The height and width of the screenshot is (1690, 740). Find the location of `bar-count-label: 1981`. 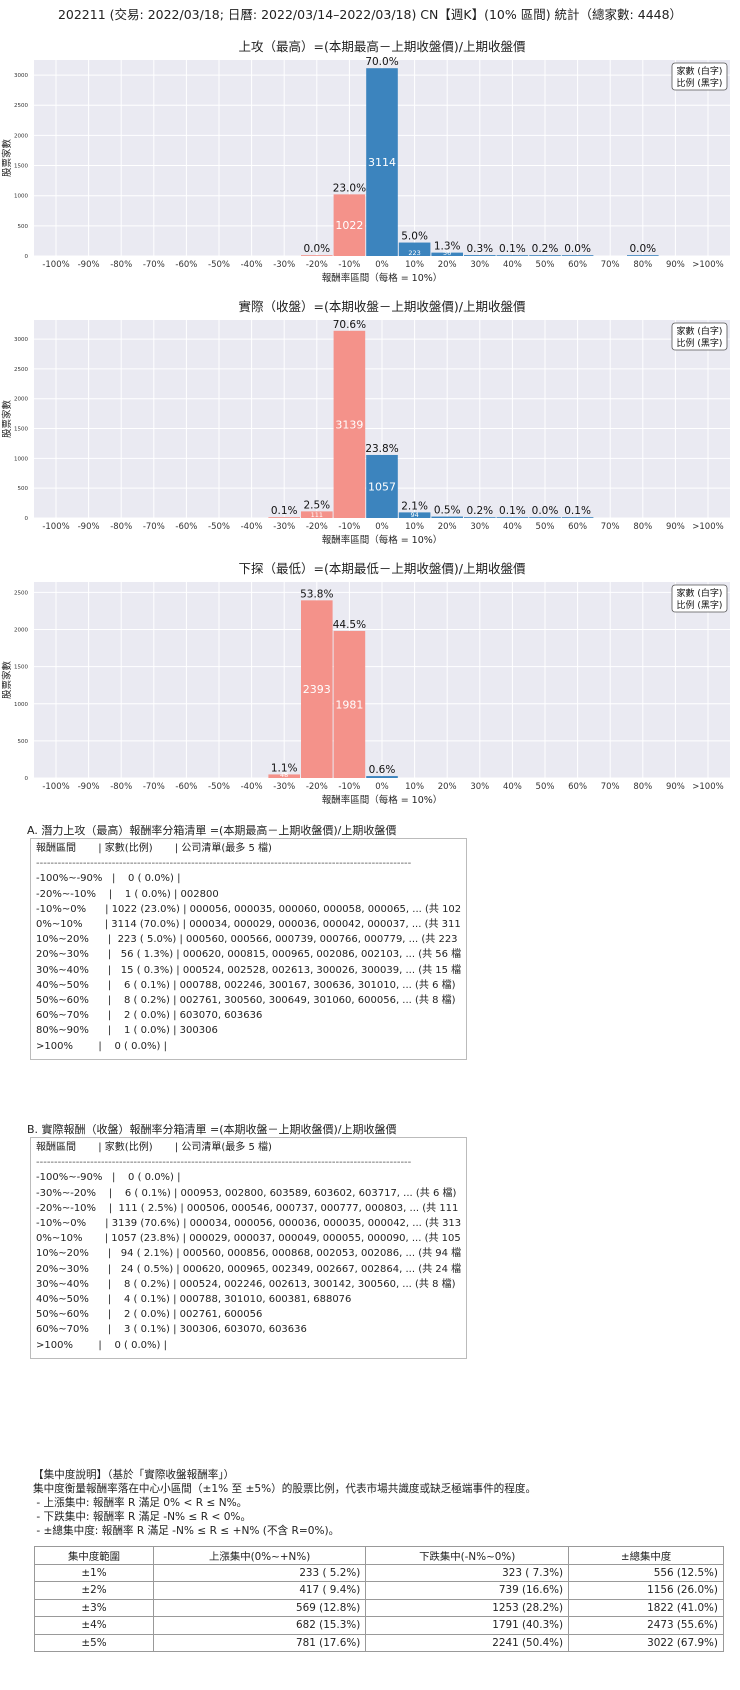

bar-count-label: 1981 is located at coordinates (349, 704).